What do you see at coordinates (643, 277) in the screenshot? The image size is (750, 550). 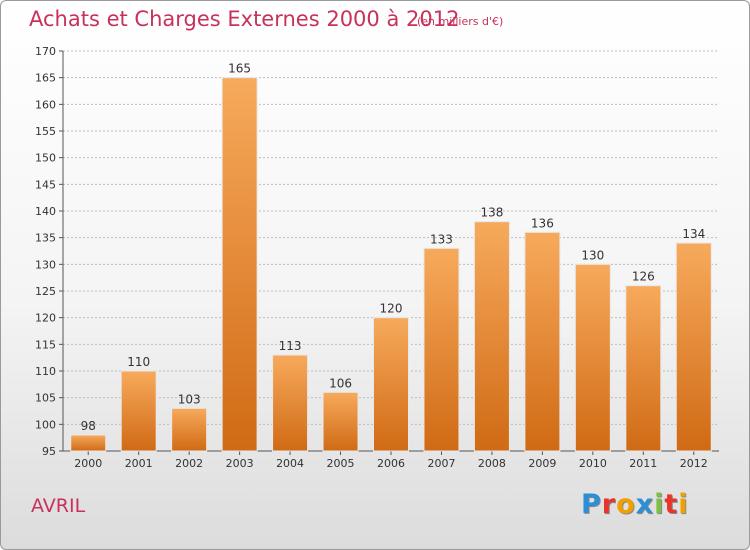 I see `data-label-2011: 126` at bounding box center [643, 277].